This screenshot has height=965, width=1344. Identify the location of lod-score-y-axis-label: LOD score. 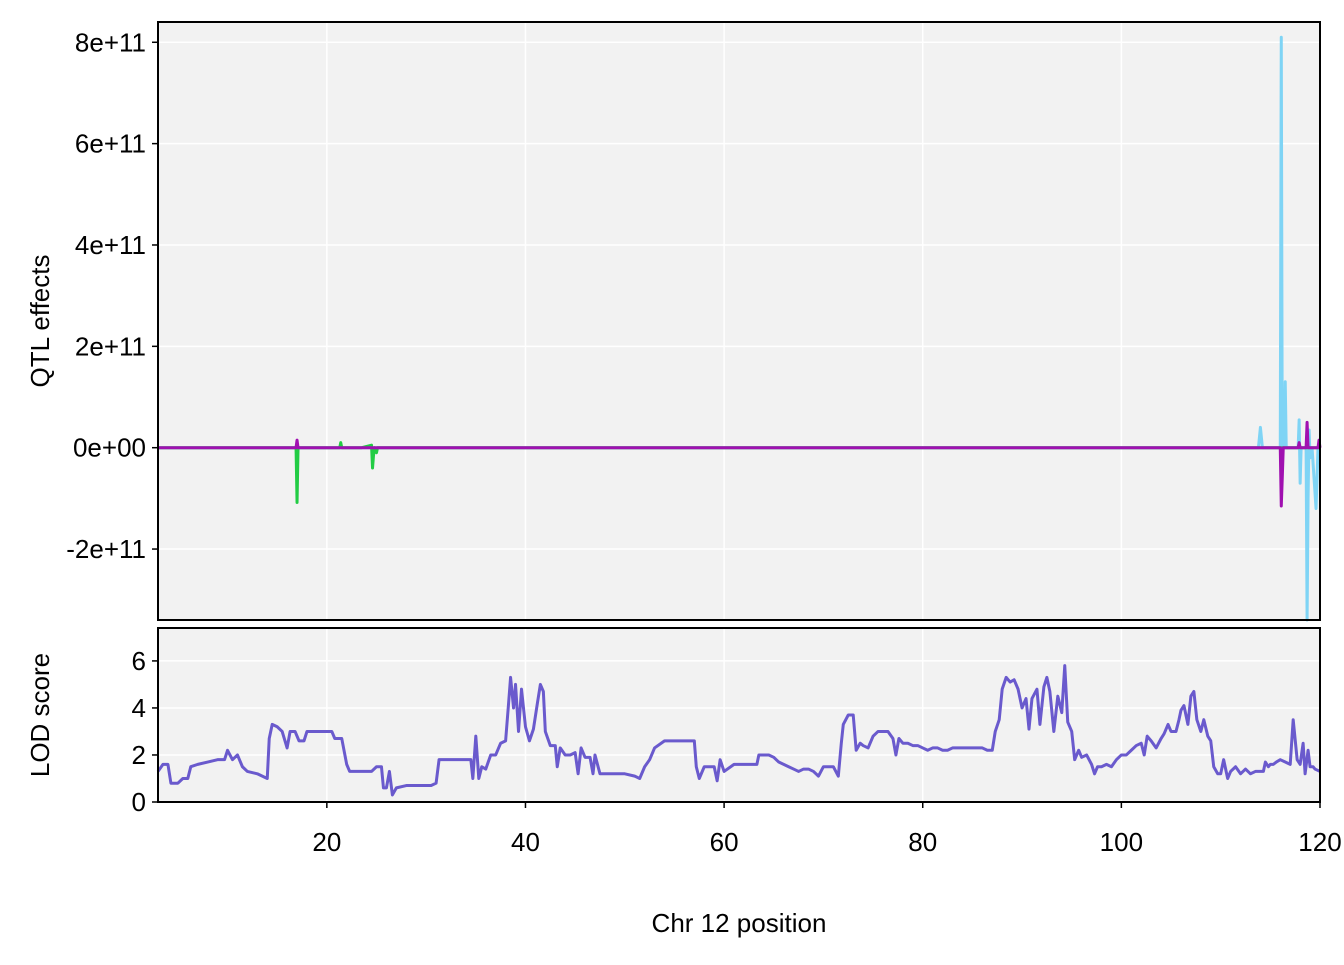
(40, 715).